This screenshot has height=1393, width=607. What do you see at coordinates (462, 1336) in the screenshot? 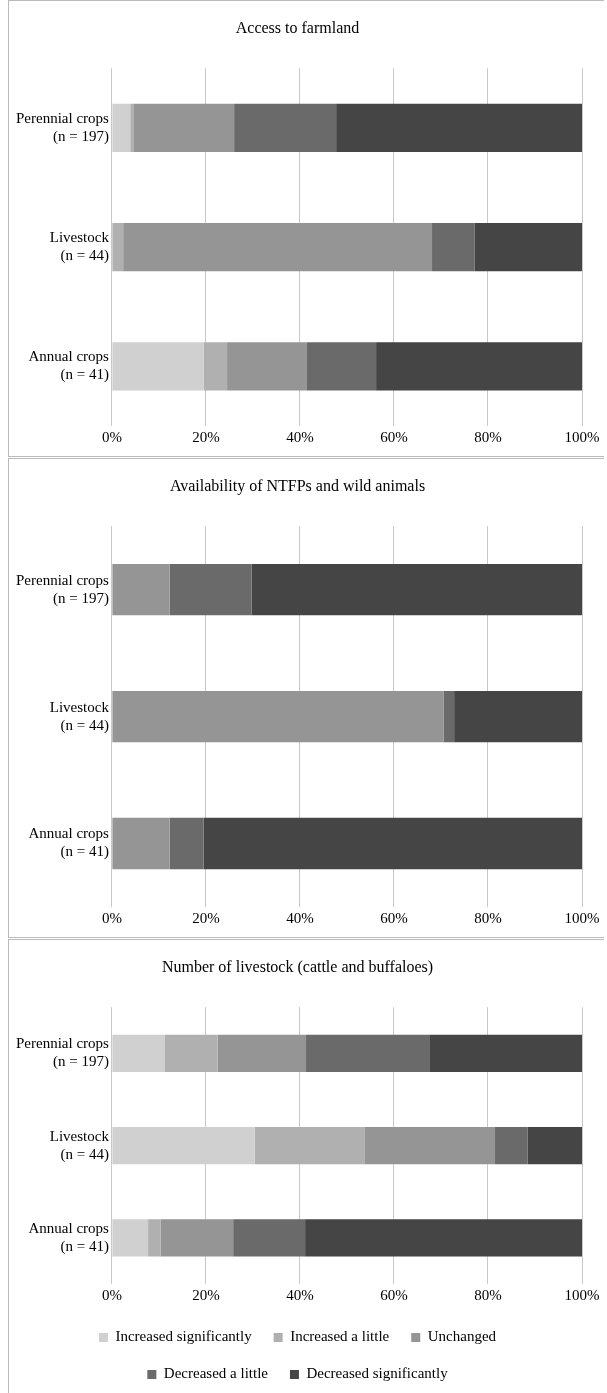
I see `legend-label: Unchanged` at bounding box center [462, 1336].